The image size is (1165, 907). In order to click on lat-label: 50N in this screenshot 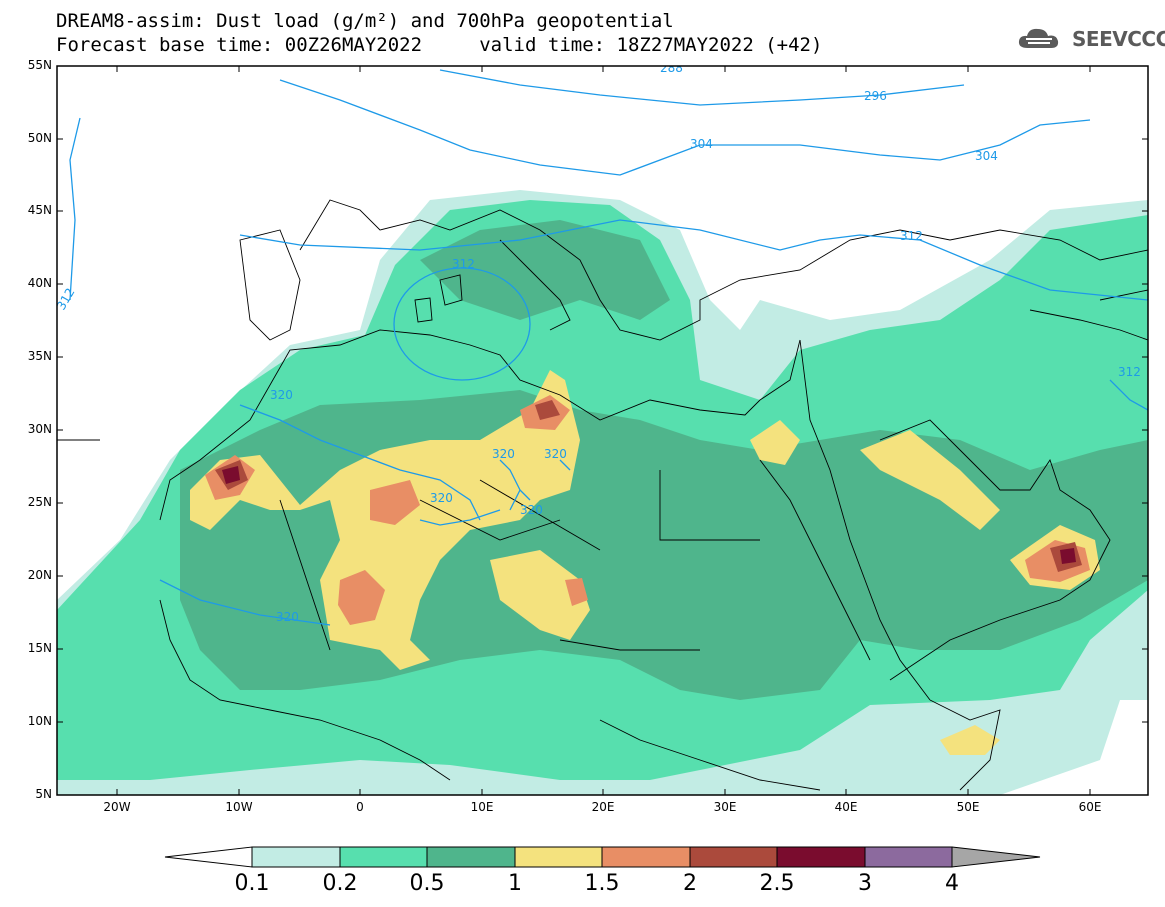, I will do `click(39, 138)`.